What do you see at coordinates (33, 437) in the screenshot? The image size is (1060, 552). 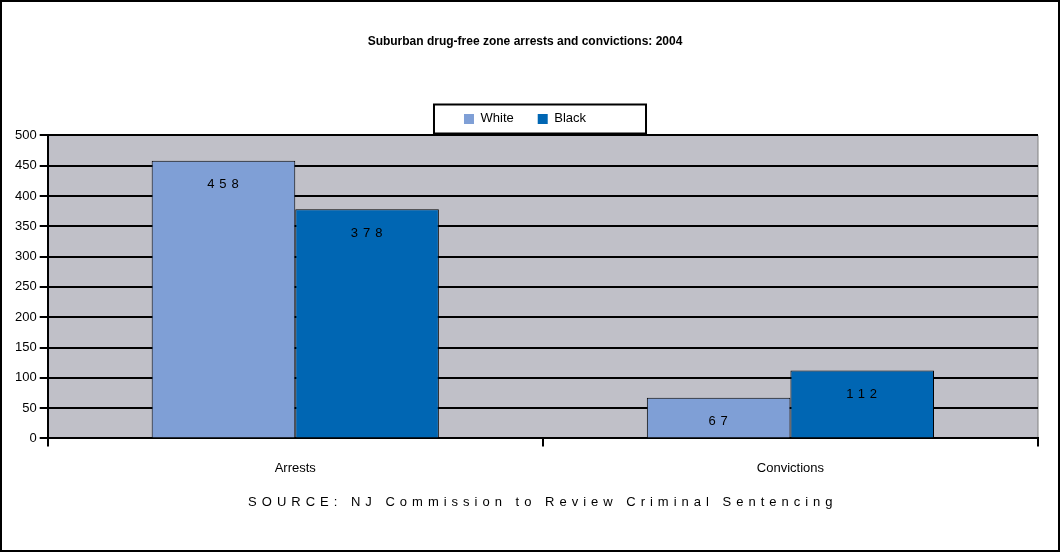 I see `y-tick-label: 0` at bounding box center [33, 437].